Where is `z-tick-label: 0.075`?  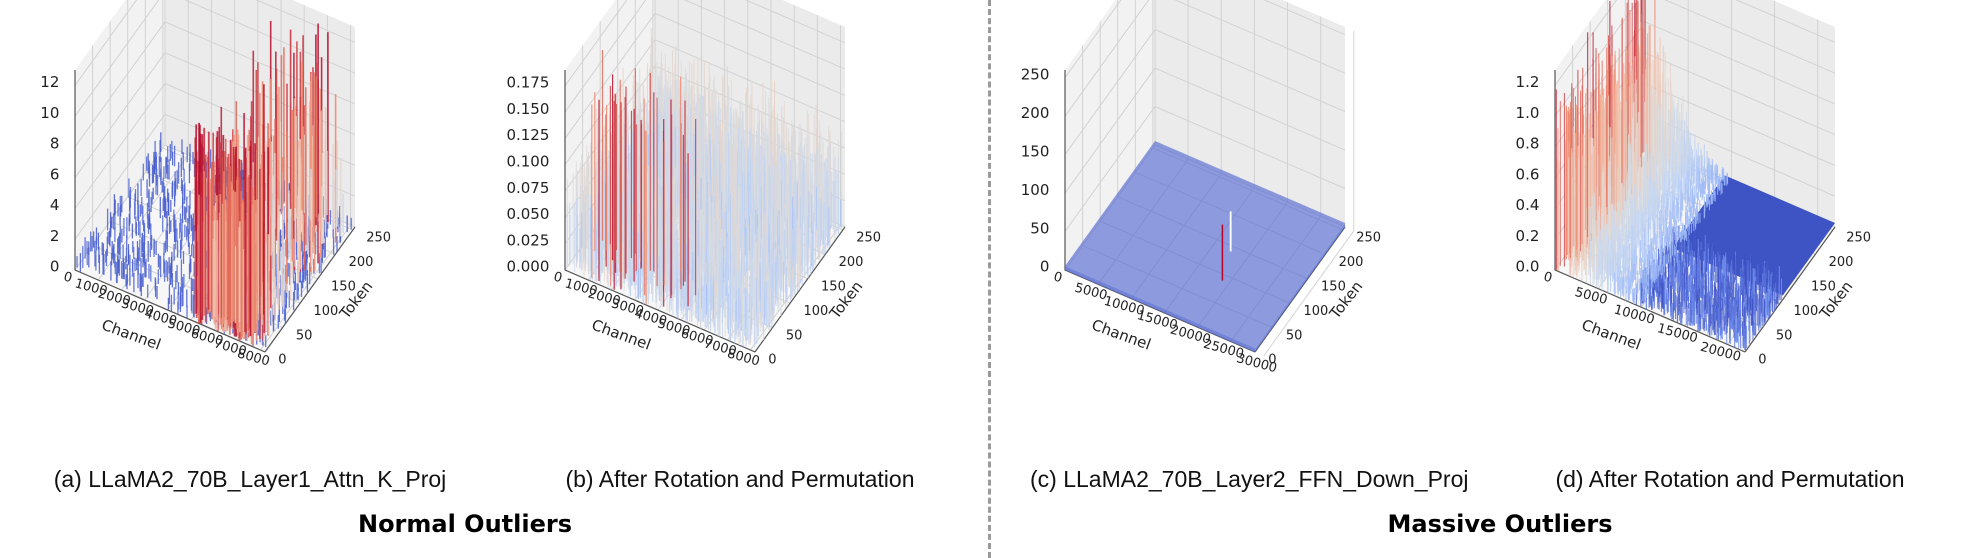 z-tick-label: 0.075 is located at coordinates (527, 188).